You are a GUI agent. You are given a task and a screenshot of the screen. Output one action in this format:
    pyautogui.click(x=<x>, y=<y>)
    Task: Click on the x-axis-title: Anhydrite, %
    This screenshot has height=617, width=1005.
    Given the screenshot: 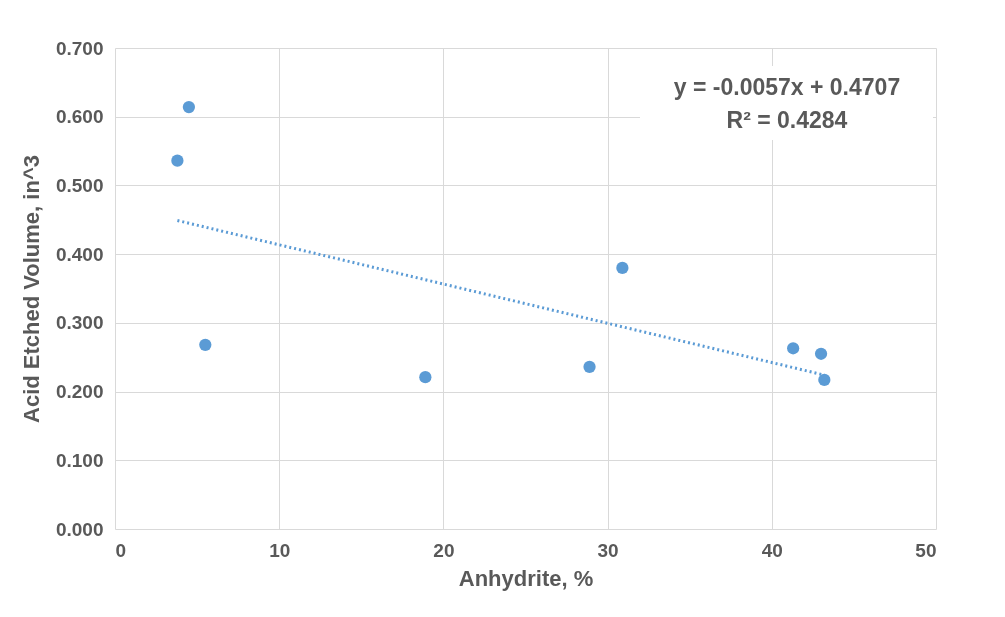 What is the action you would take?
    pyautogui.click(x=526, y=578)
    